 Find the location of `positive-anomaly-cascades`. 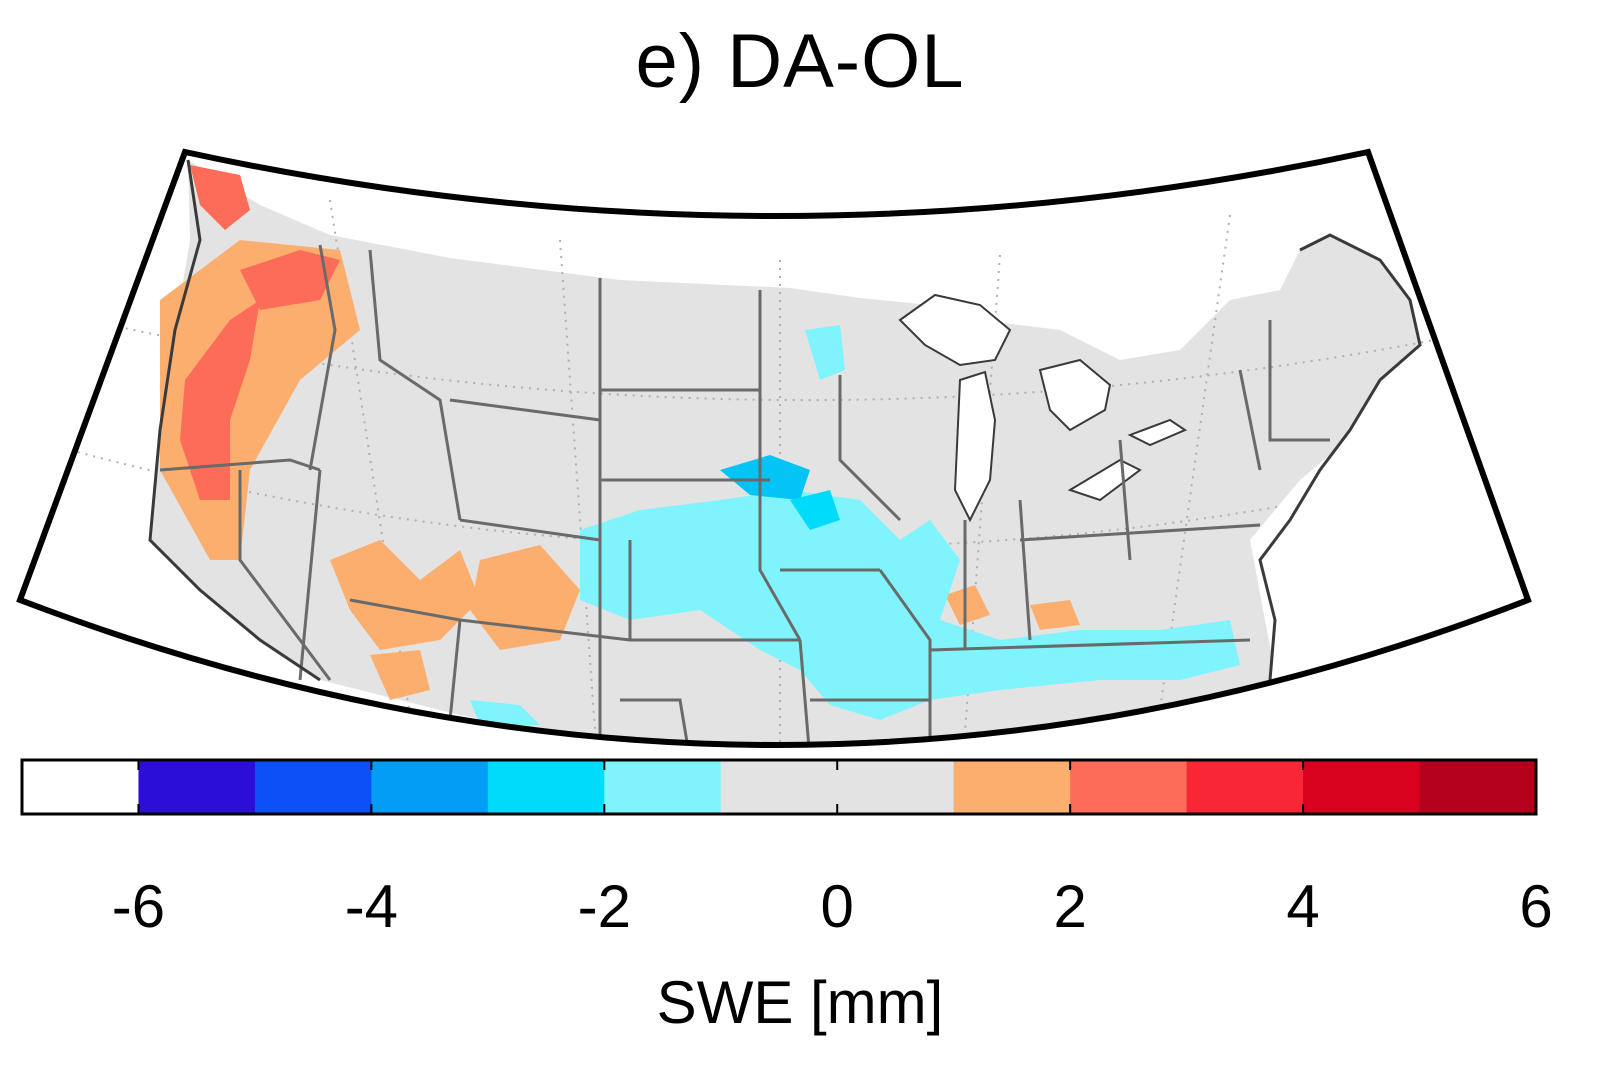

positive-anomaly-cascades is located at coordinates (220, 400).